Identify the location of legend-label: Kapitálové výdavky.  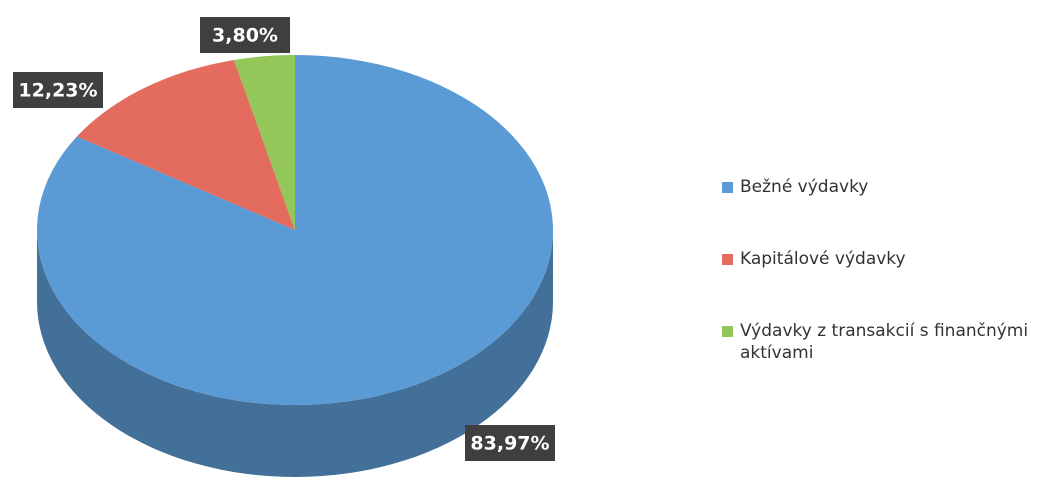
(823, 259).